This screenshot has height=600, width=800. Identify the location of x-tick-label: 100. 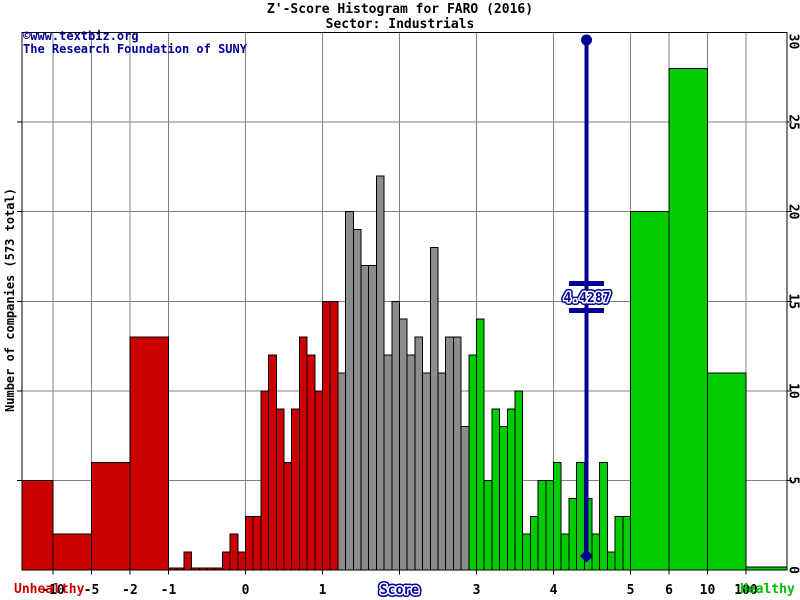
(746, 590).